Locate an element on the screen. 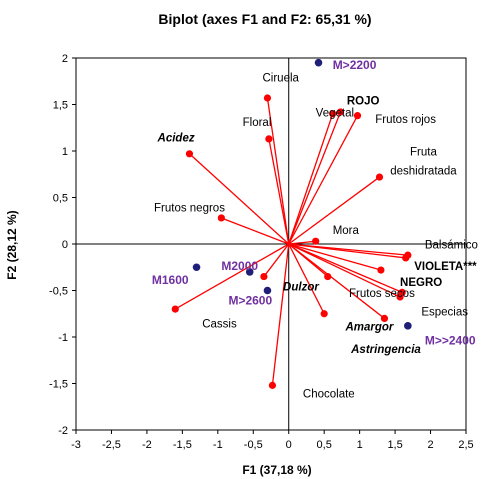 The height and width of the screenshot is (479, 490). variable-label: deshidratada is located at coordinates (423, 171).